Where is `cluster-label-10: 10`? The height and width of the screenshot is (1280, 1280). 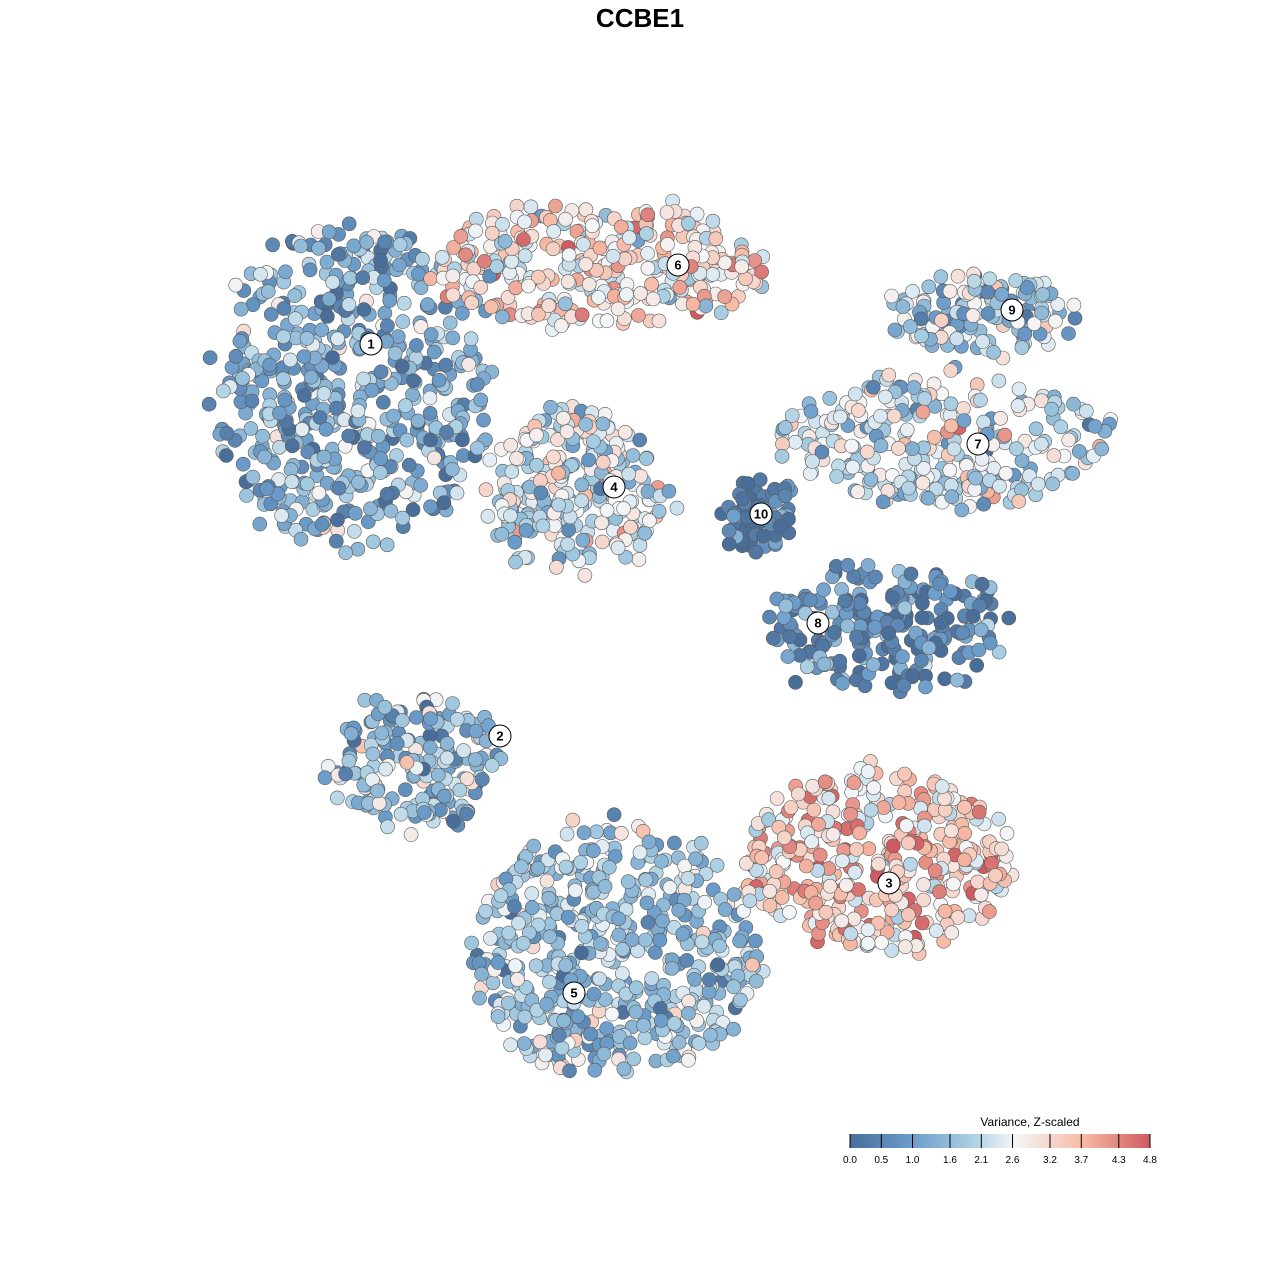 cluster-label-10: 10 is located at coordinates (761, 514).